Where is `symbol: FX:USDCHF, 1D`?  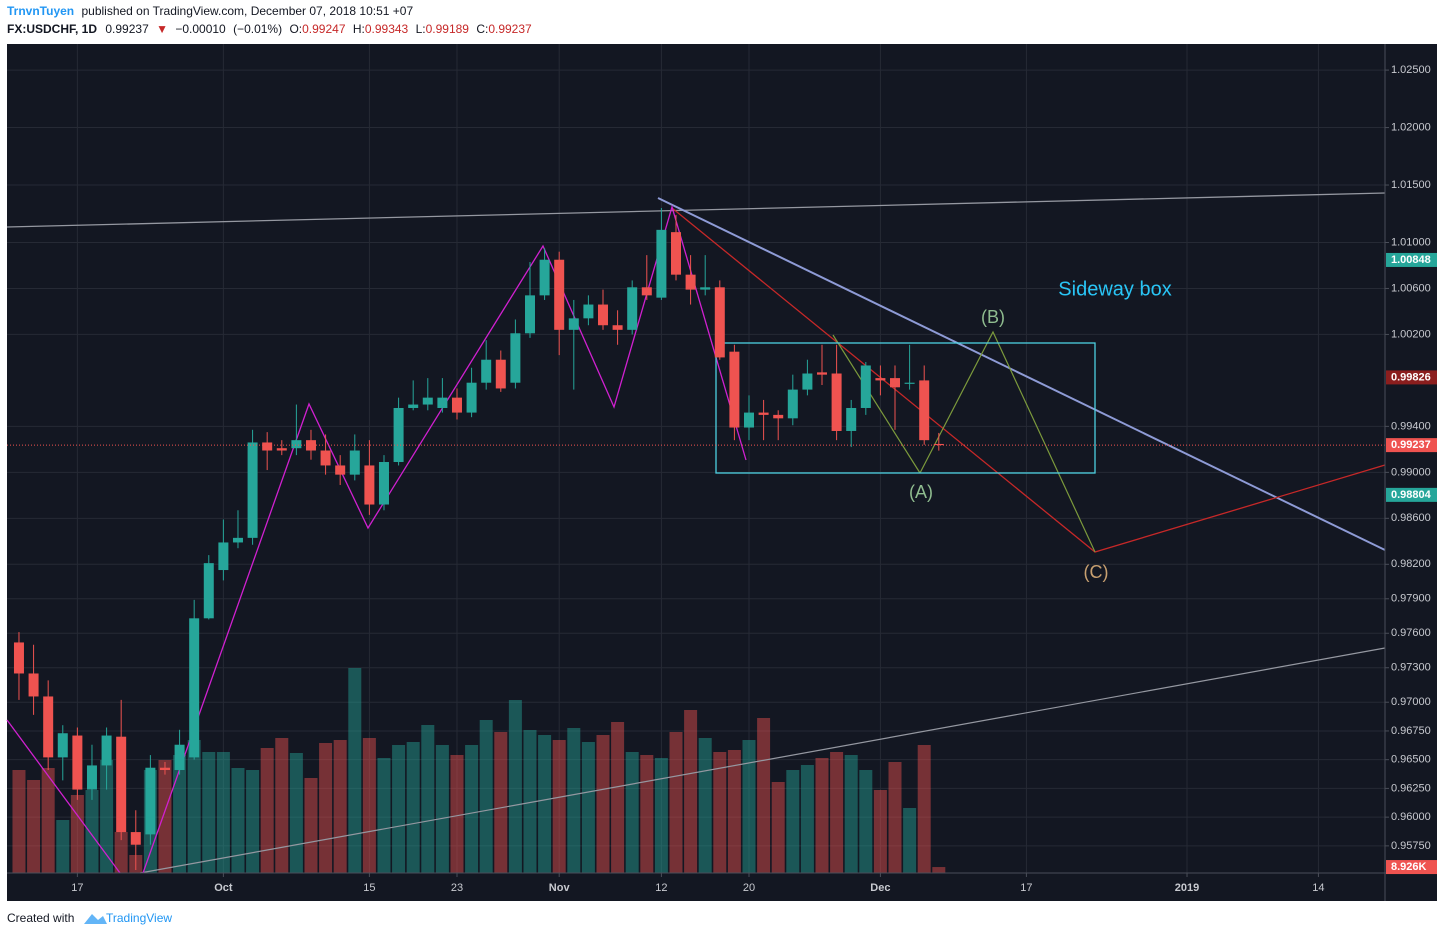
symbol: FX:USDCHF, 1D is located at coordinates (52, 29).